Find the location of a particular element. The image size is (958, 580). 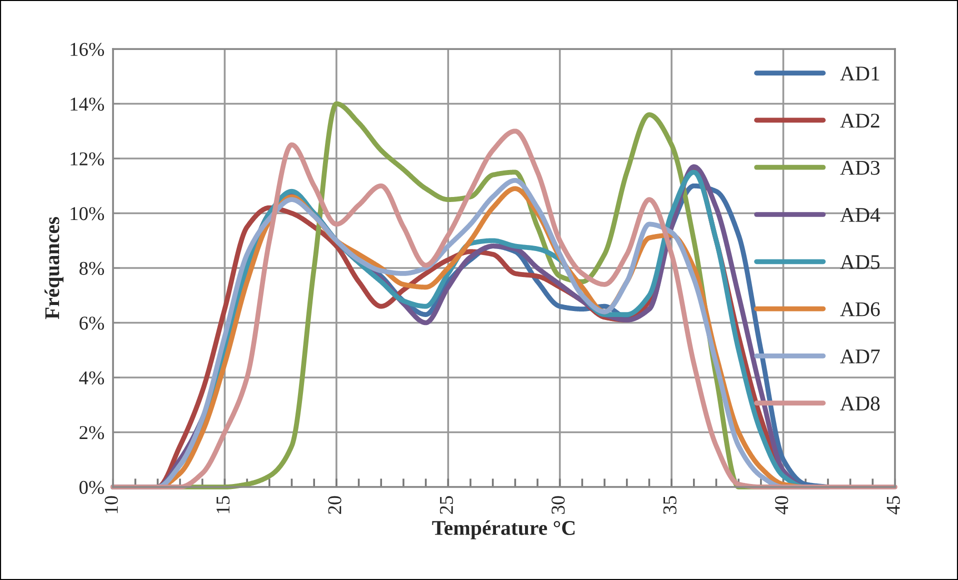

y-tick-label: 0% is located at coordinates (91, 487).